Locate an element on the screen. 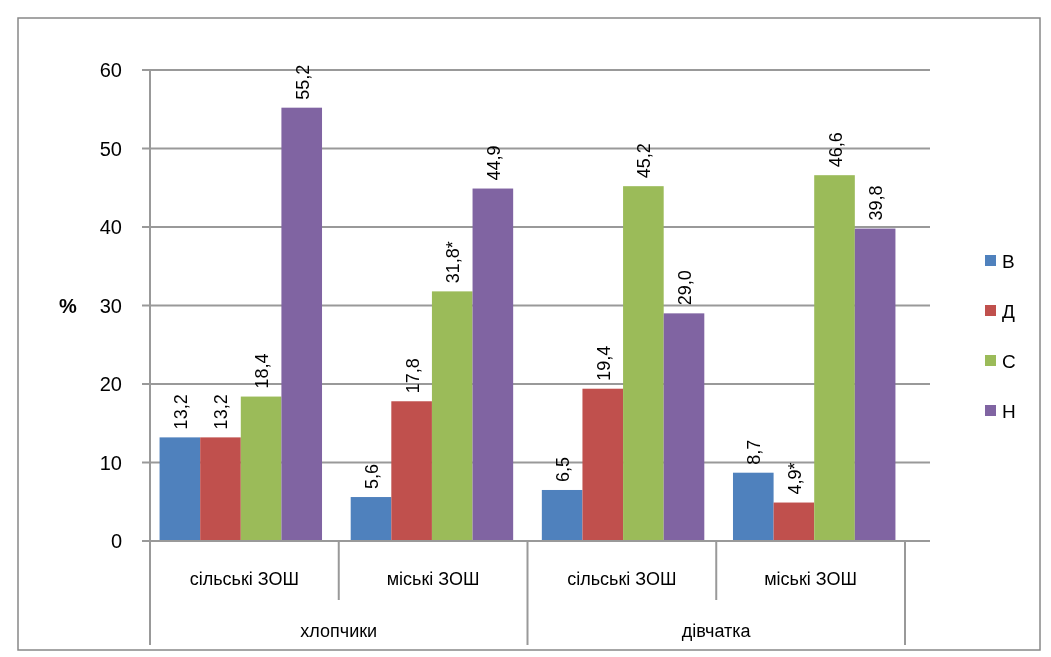  y-axis-title: % is located at coordinates (68, 305).